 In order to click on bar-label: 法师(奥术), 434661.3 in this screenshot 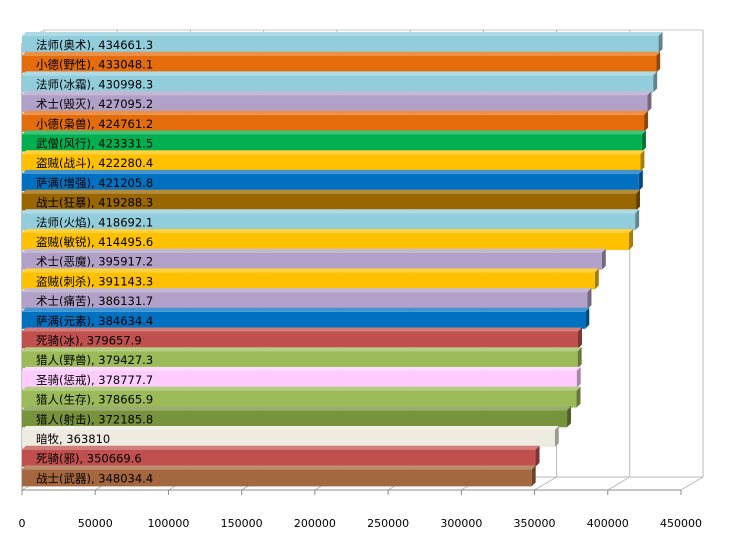, I will do `click(94, 45)`.